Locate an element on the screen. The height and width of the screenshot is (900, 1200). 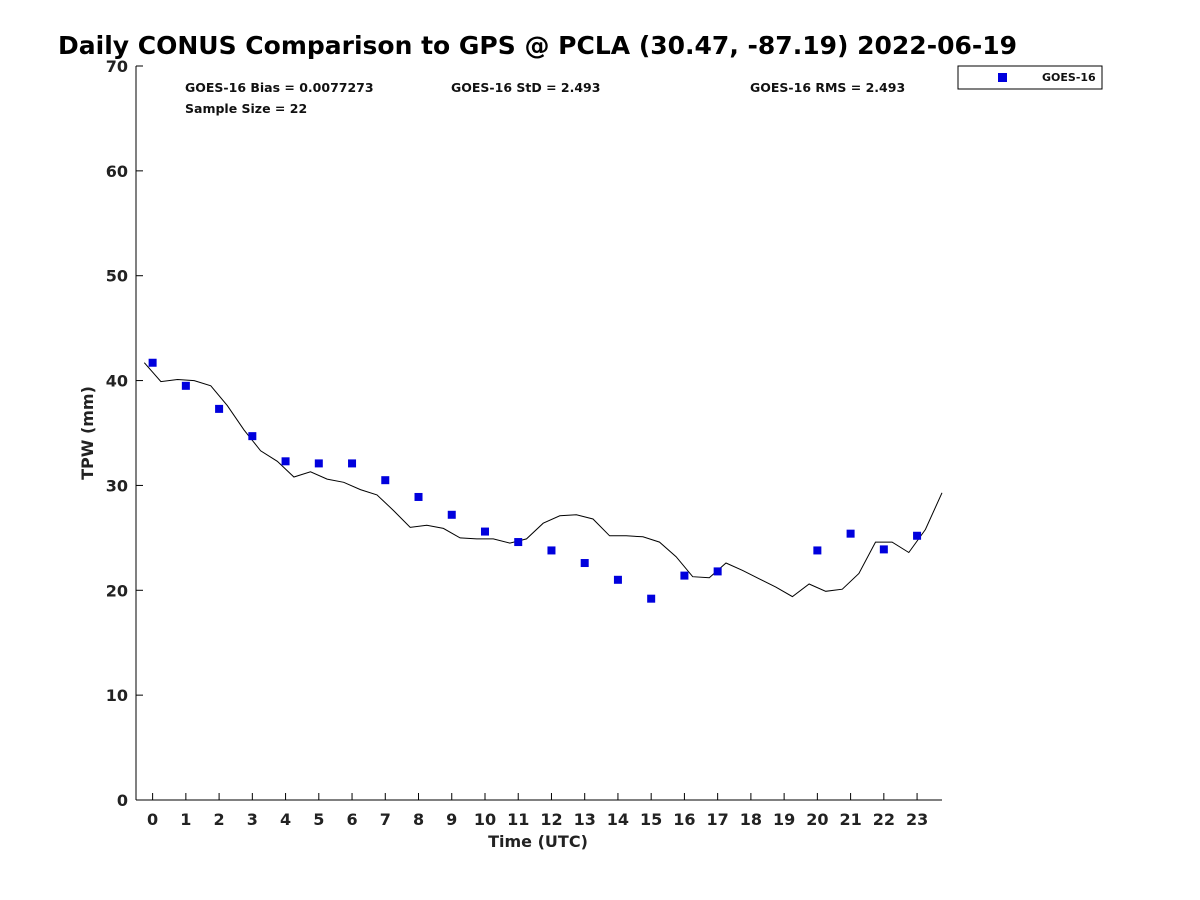
x-tick-label: 15 is located at coordinates (651, 819).